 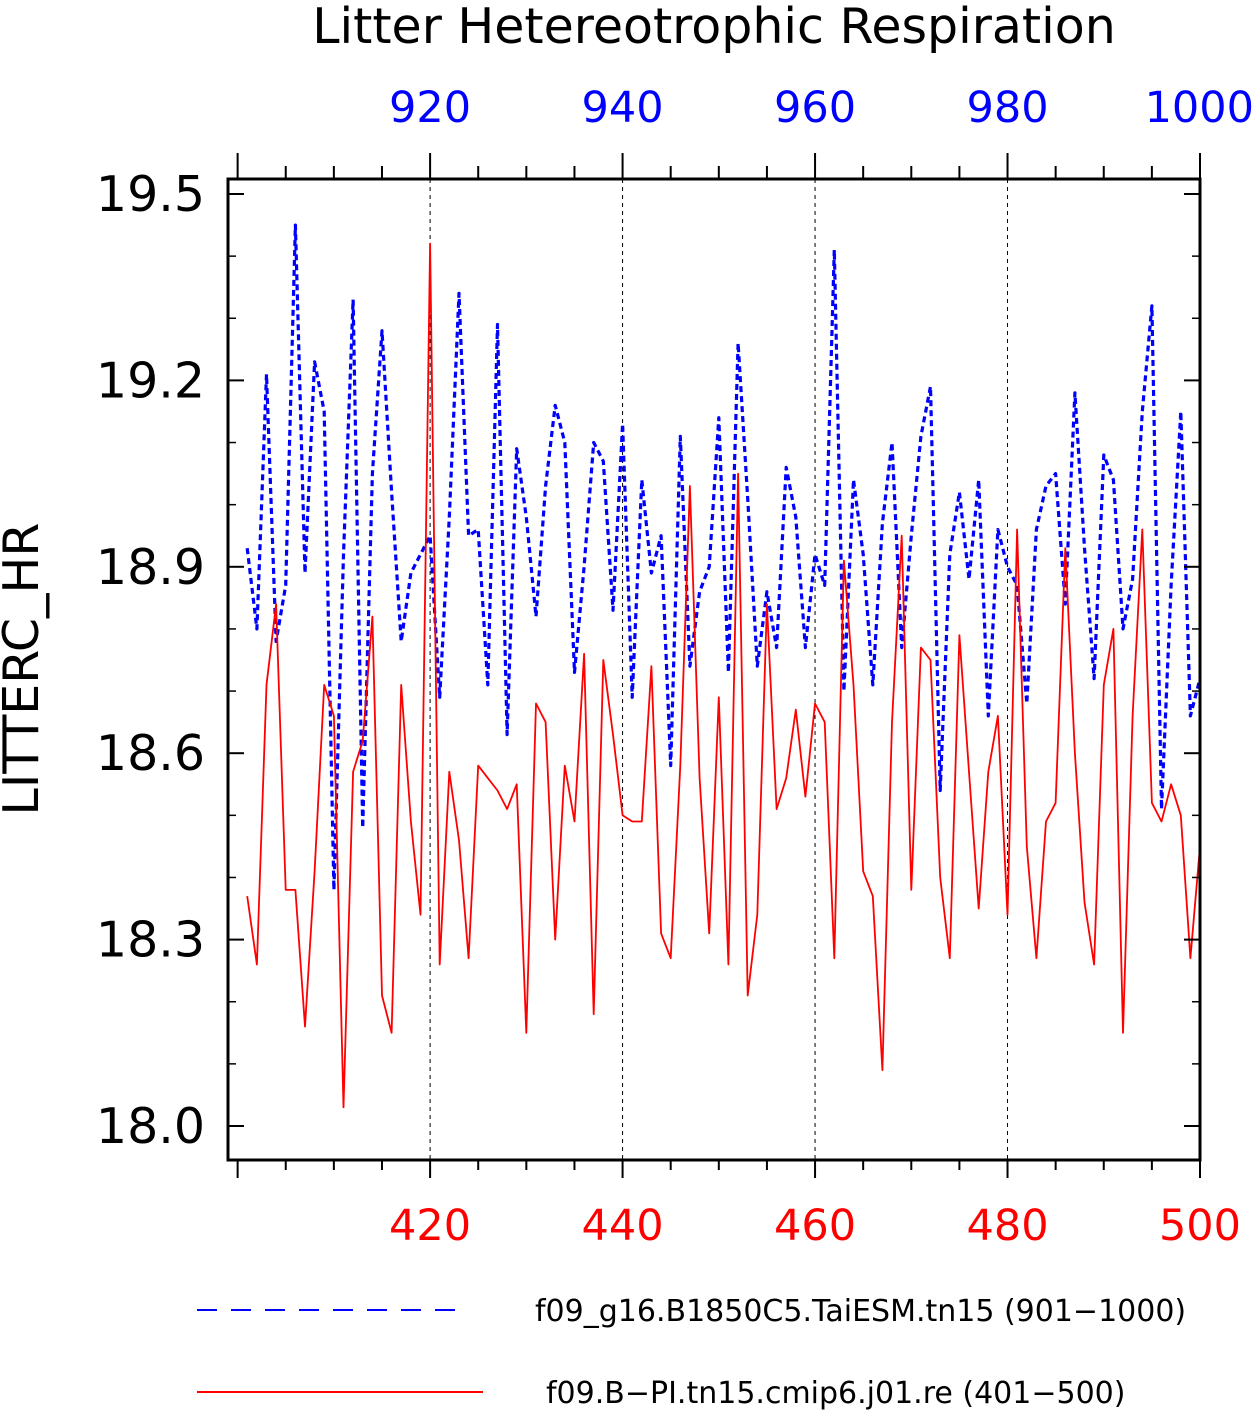 I want to click on legend-label-red: f09.B−PI.tn15.cmip6.j01.re (401−500), so click(x=835, y=1393).